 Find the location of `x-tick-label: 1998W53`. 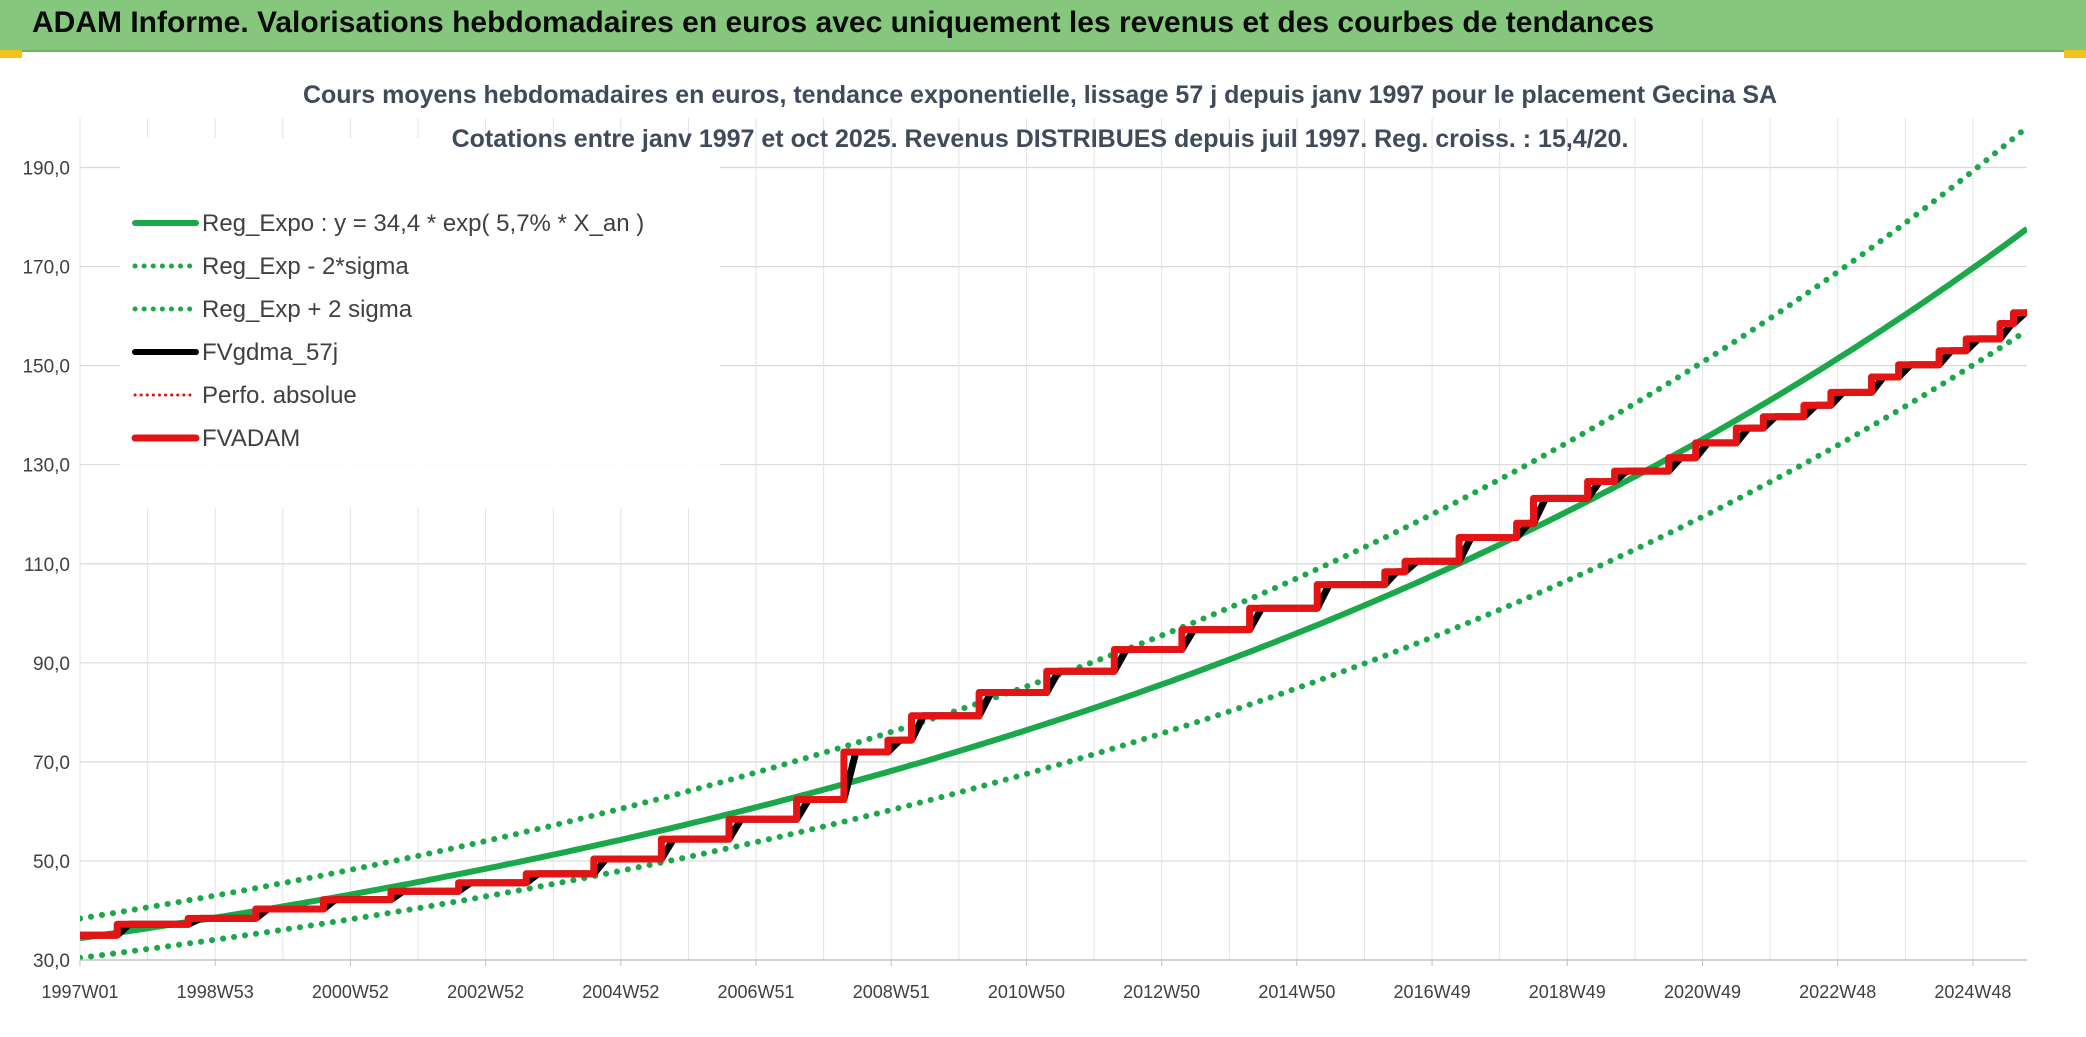

x-tick-label: 1998W53 is located at coordinates (215, 992).